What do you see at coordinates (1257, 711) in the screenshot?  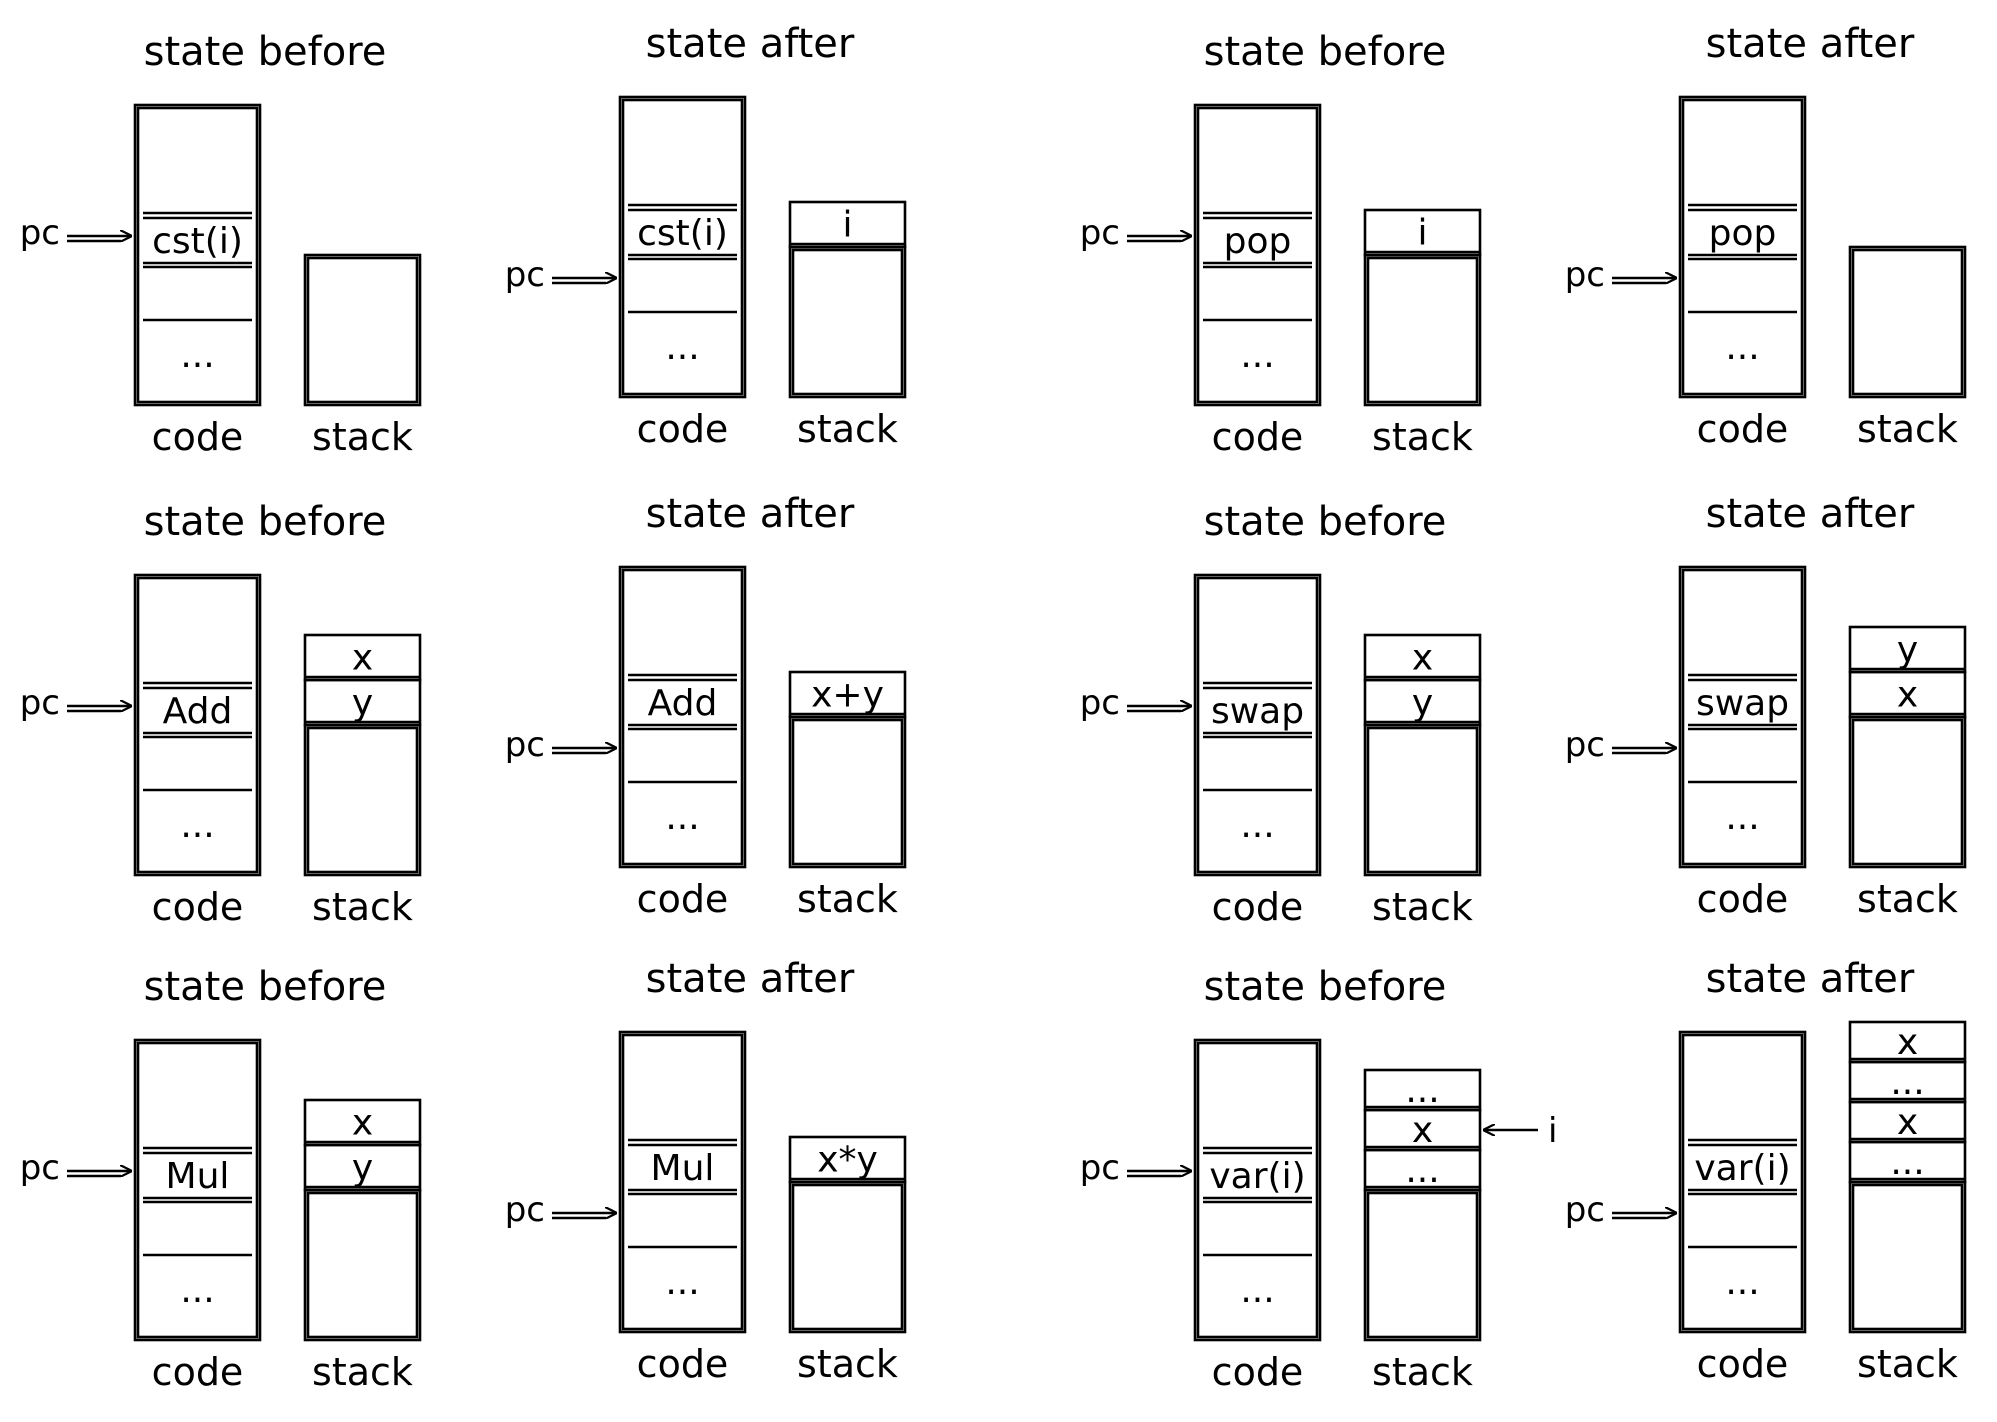 I see `instruction-label: swap` at bounding box center [1257, 711].